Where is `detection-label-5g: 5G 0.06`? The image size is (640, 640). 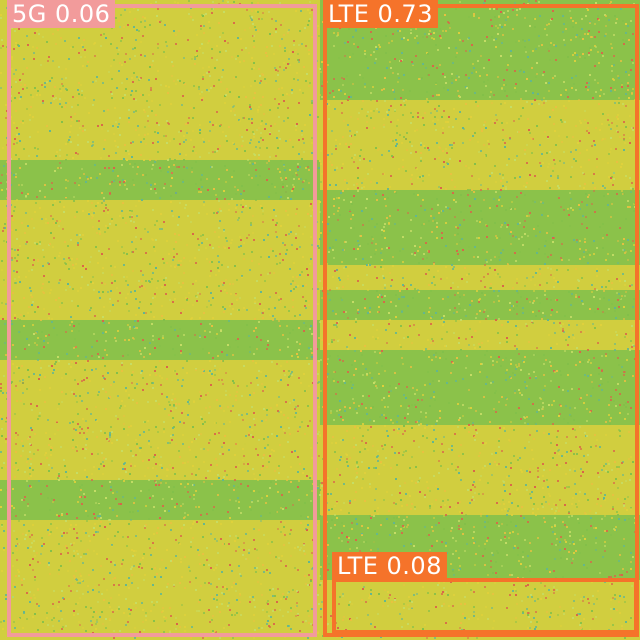
detection-label-5g: 5G 0.06 is located at coordinates (61, 14).